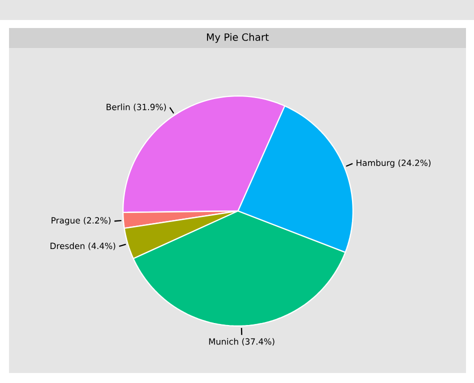 This screenshot has height=383, width=474. Describe the element at coordinates (136, 108) in the screenshot. I see `slice-label: Berlin (31.9%)` at that location.